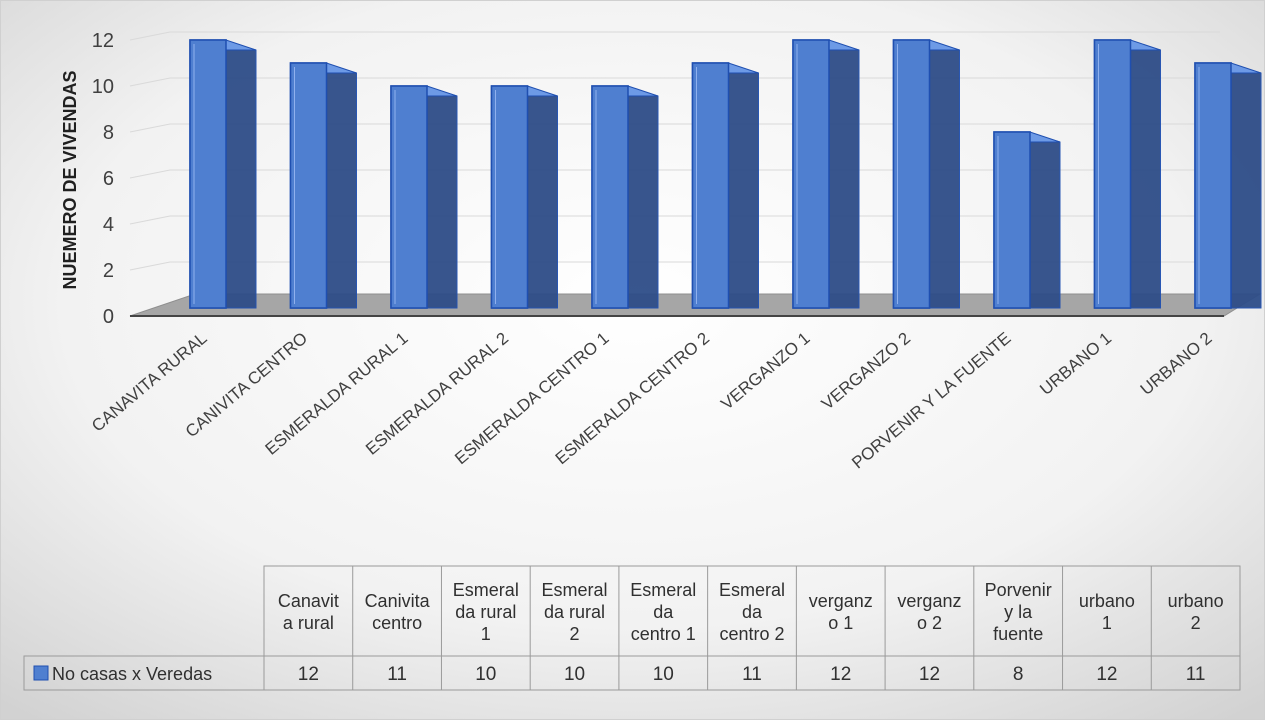 The image size is (1265, 725). What do you see at coordinates (308, 612) in the screenshot?
I see `data-table-header: Canavit a rural` at bounding box center [308, 612].